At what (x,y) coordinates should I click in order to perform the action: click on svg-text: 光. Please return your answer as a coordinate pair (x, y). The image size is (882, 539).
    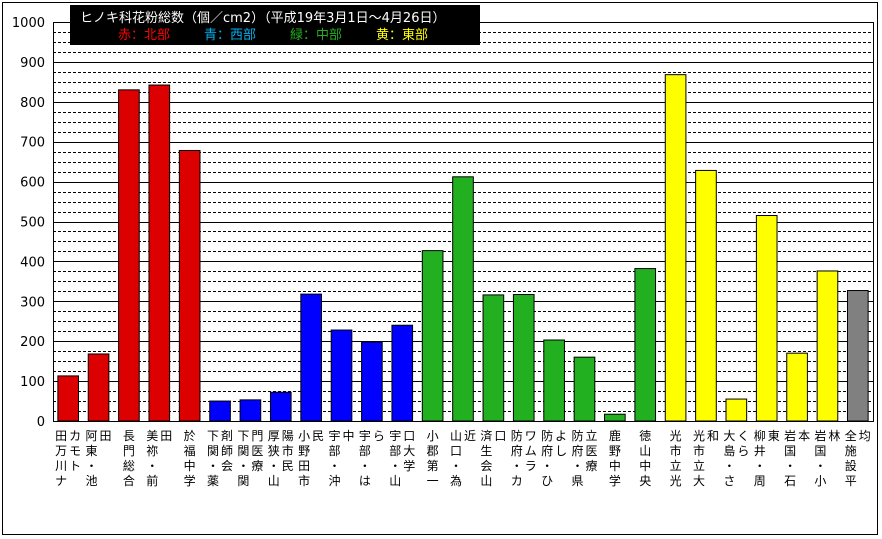
    Looking at the image, I should click on (699, 436).